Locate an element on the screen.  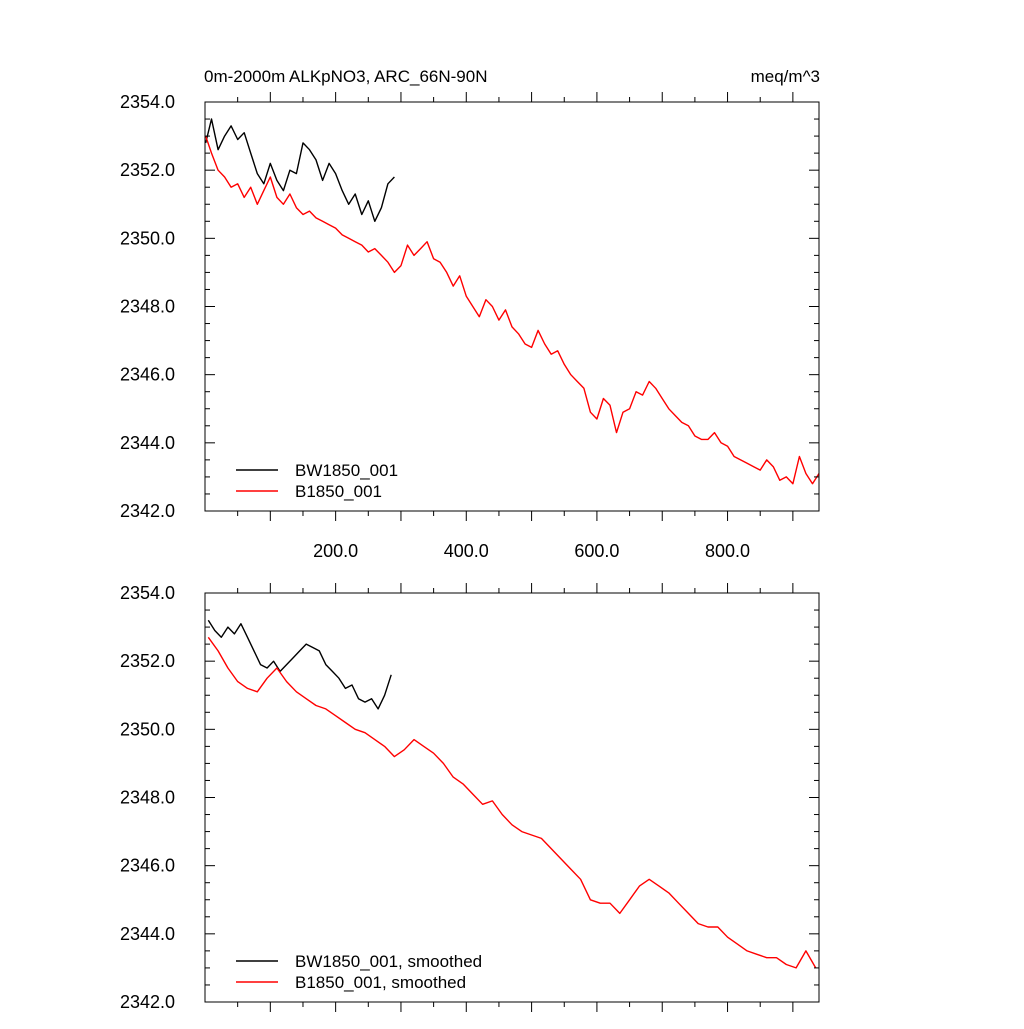
top-x-tick-label: 600.0 is located at coordinates (596, 551).